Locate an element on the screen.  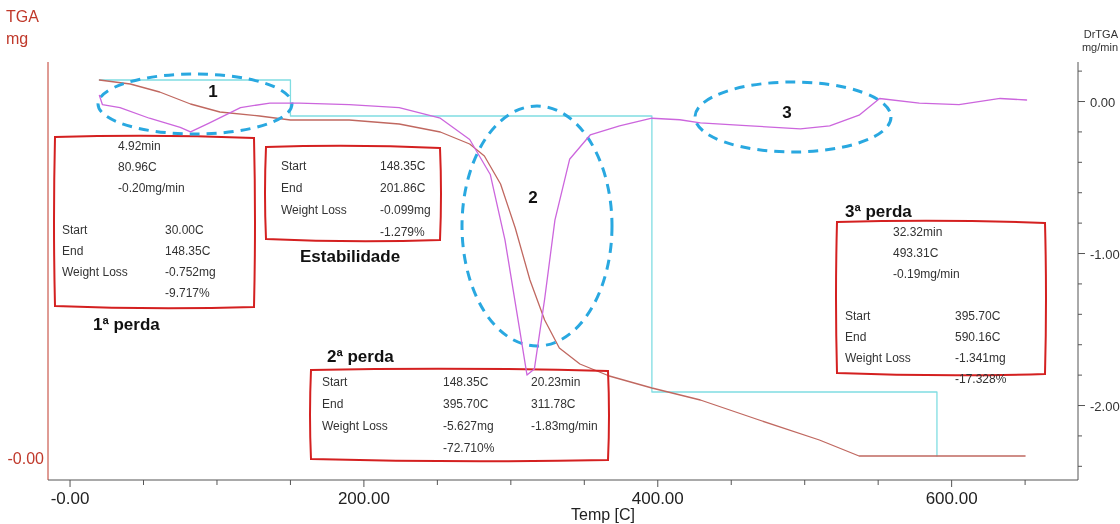
x-axis-title: Temp [C] is located at coordinates (603, 514).